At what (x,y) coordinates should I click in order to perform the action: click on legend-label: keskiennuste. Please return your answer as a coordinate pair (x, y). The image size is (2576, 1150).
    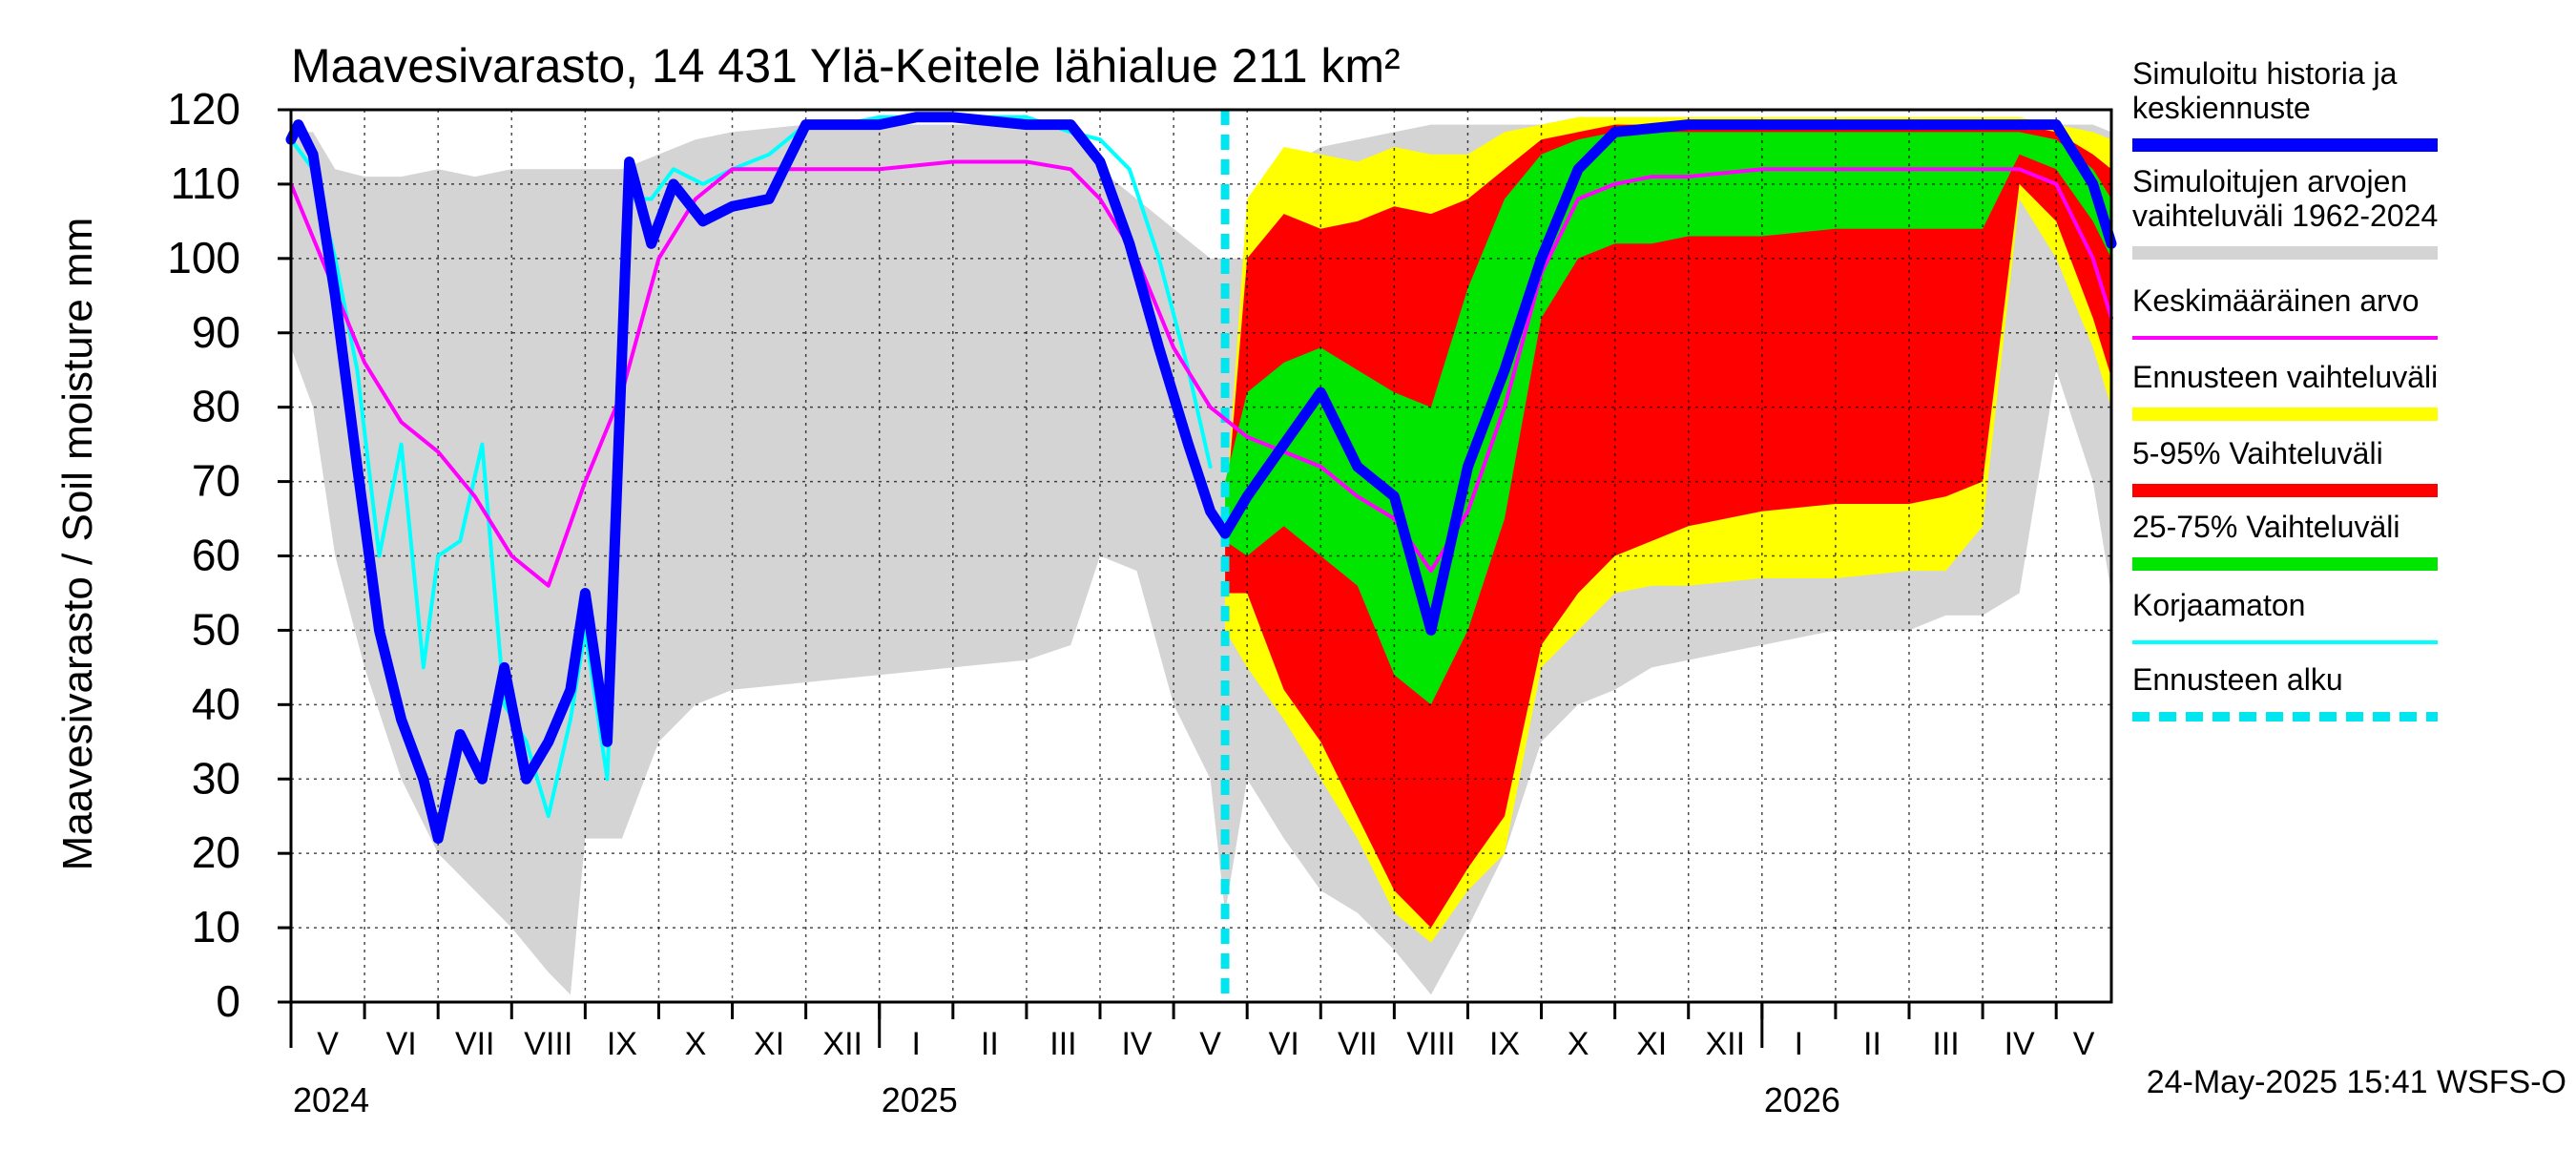
    Looking at the image, I should click on (2221, 108).